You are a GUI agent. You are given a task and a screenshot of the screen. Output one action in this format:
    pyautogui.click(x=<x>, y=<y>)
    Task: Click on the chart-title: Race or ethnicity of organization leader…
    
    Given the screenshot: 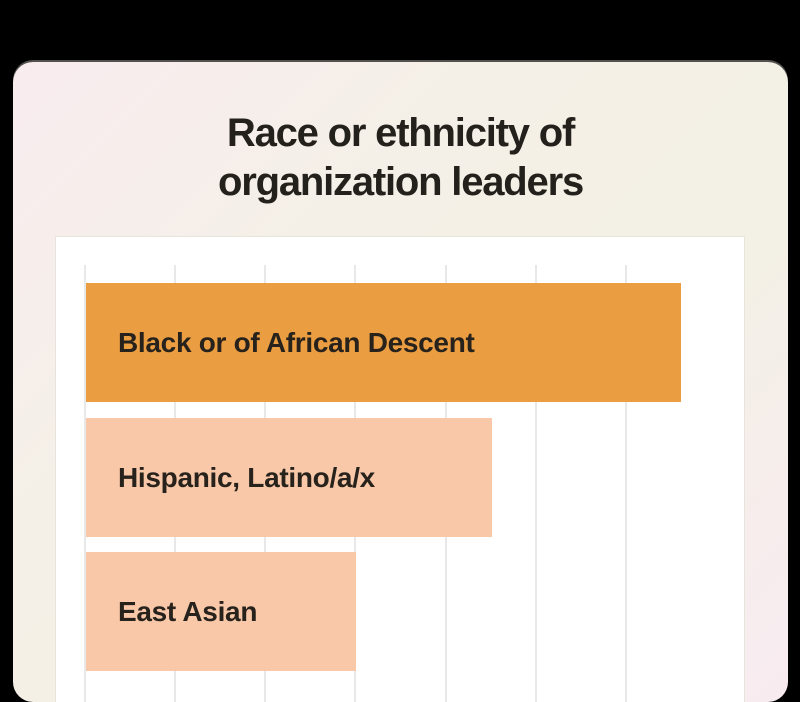 What is the action you would take?
    pyautogui.click(x=400, y=158)
    